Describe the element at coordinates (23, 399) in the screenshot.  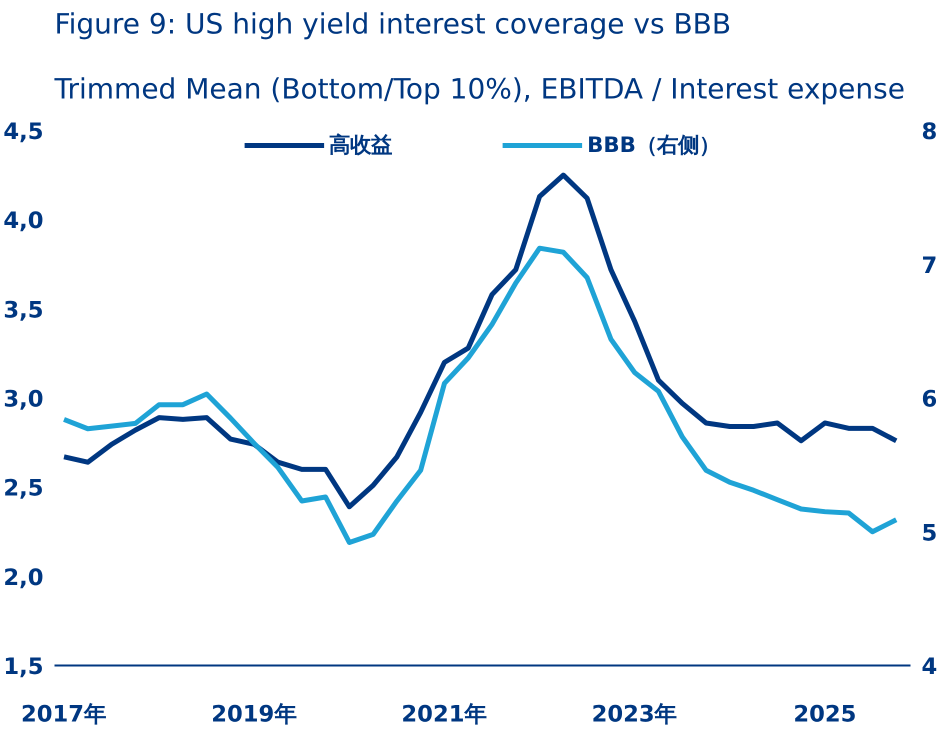
I see `y-tick-label: 3,0` at that location.